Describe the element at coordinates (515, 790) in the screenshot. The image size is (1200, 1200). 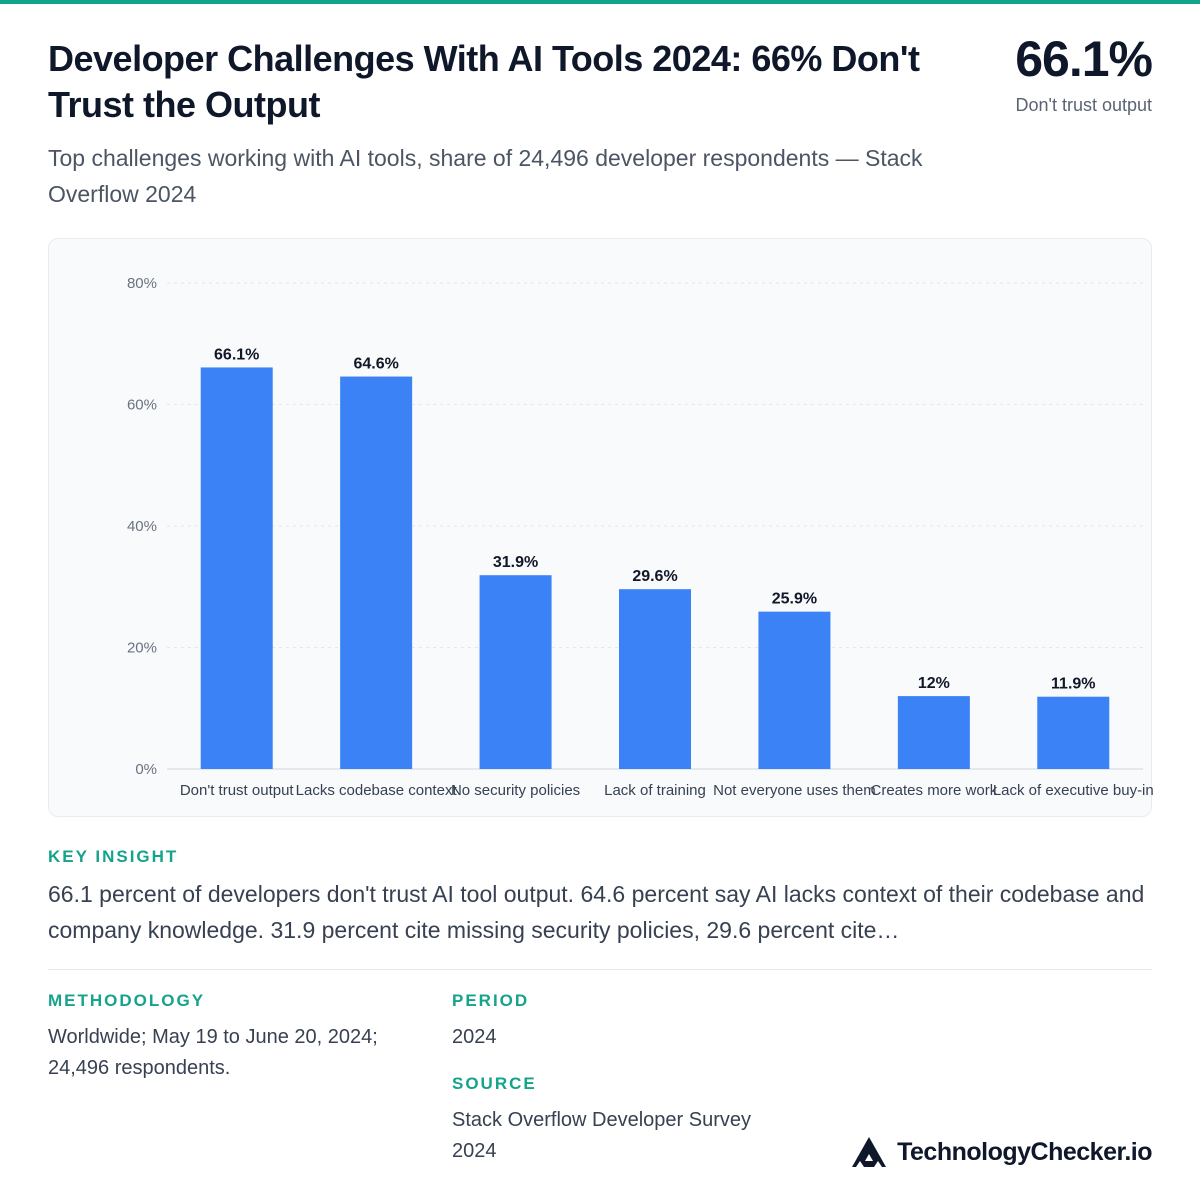
I see `x-category-label: No security policies` at that location.